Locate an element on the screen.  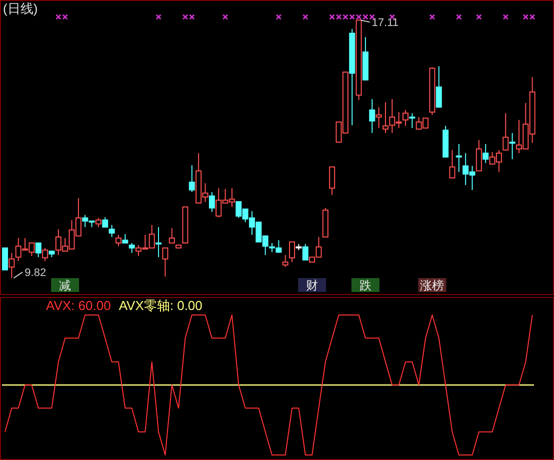
text: AVX零轴: 0.00 is located at coordinates (160, 305).